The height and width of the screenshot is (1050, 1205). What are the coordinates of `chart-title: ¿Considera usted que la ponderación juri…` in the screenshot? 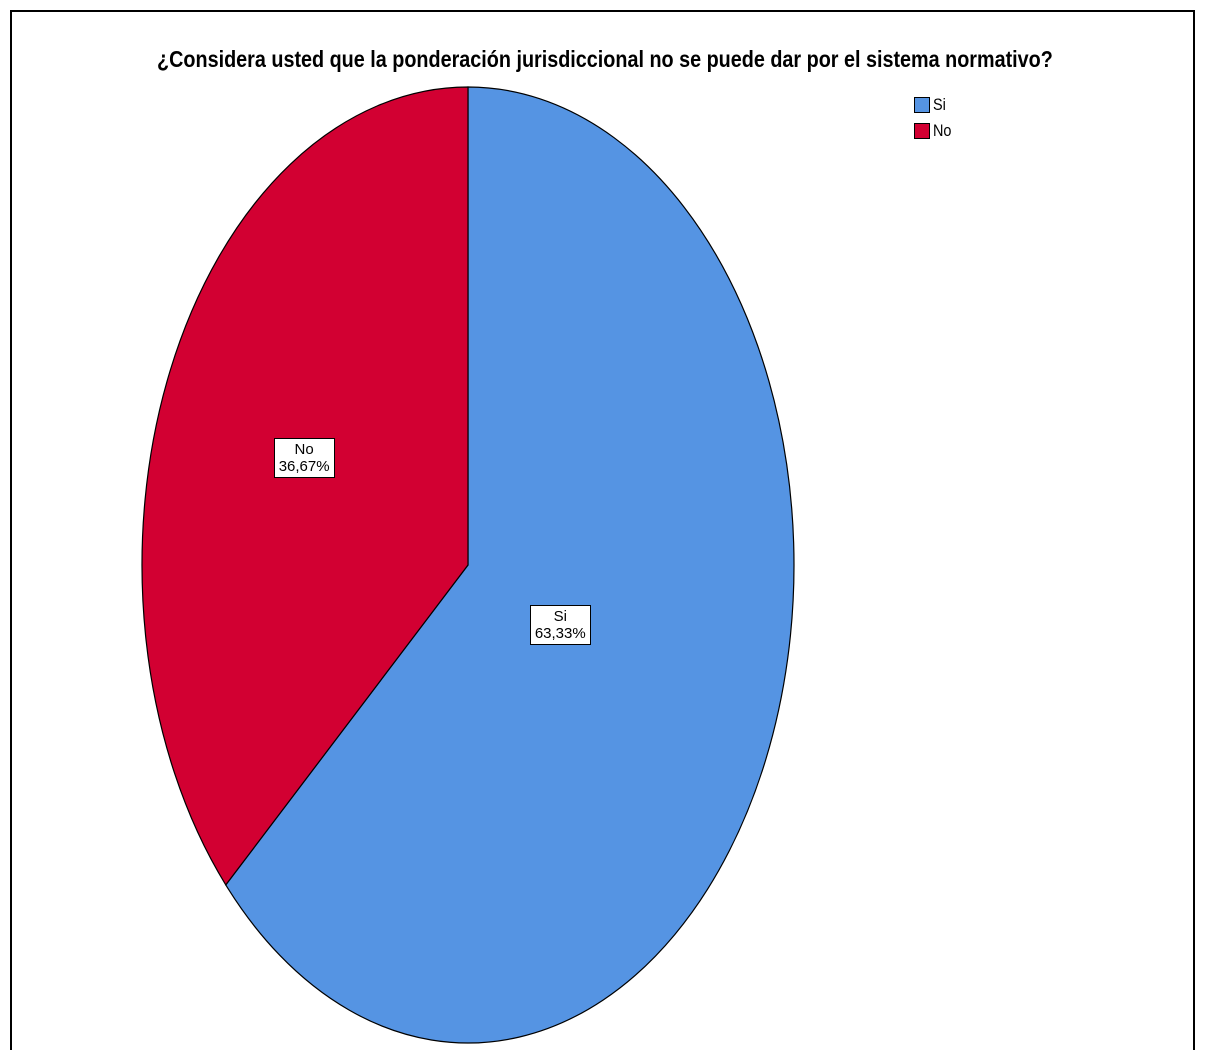 It's located at (605, 59).